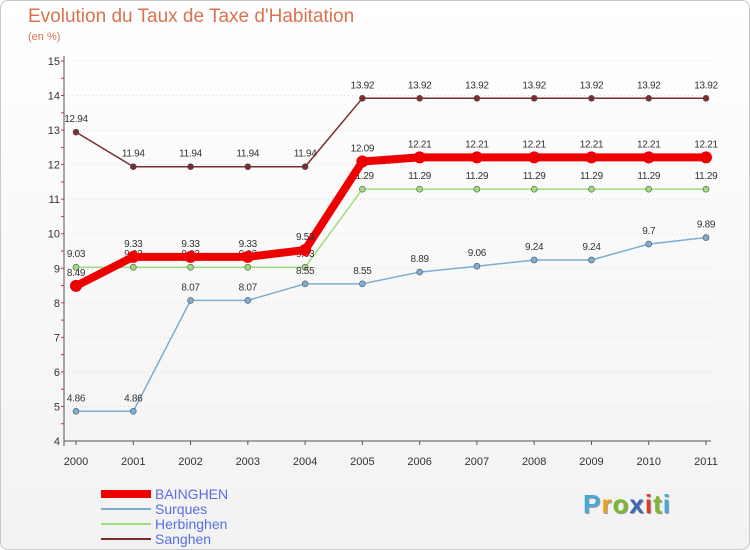 This screenshot has width=750, height=550. Describe the element at coordinates (76, 273) in the screenshot. I see `data-label: 8.49` at that location.